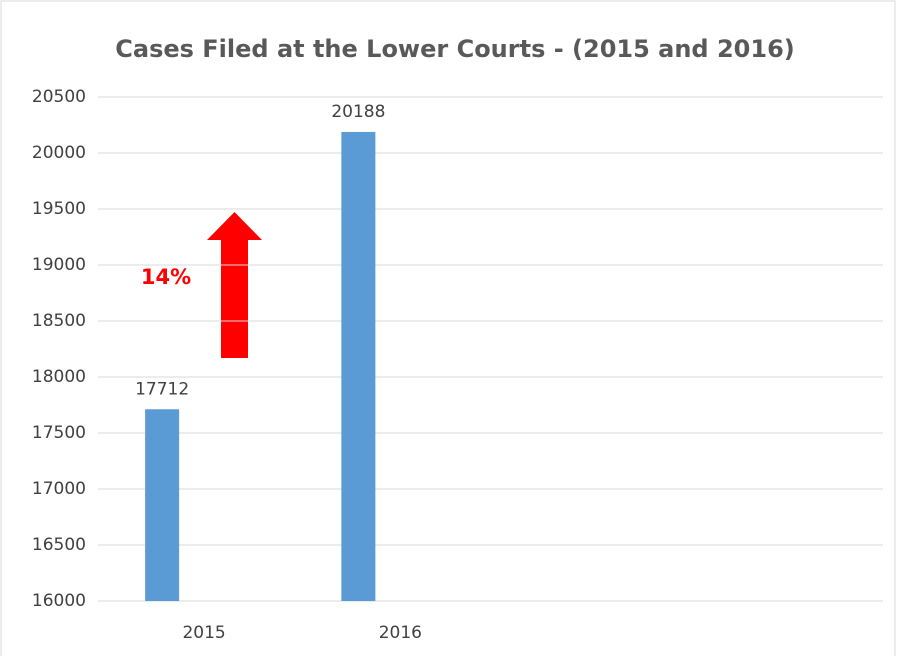 The height and width of the screenshot is (656, 897). Describe the element at coordinates (203, 633) in the screenshot. I see `x-tick-label: 2015` at that location.